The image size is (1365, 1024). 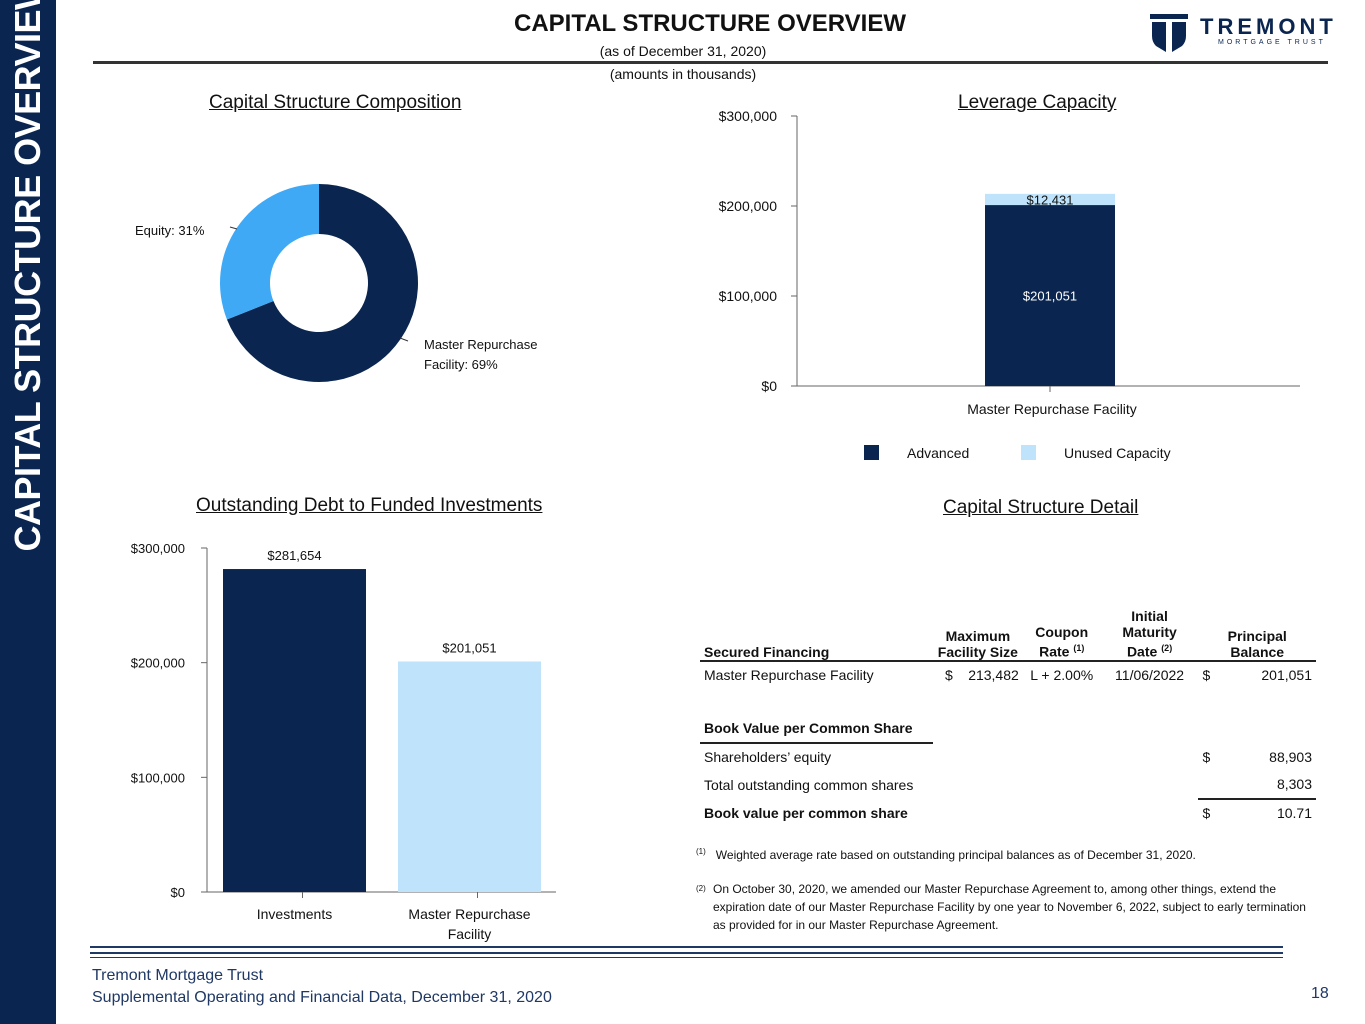 I want to click on table-spacer-row, so click(x=1008, y=702).